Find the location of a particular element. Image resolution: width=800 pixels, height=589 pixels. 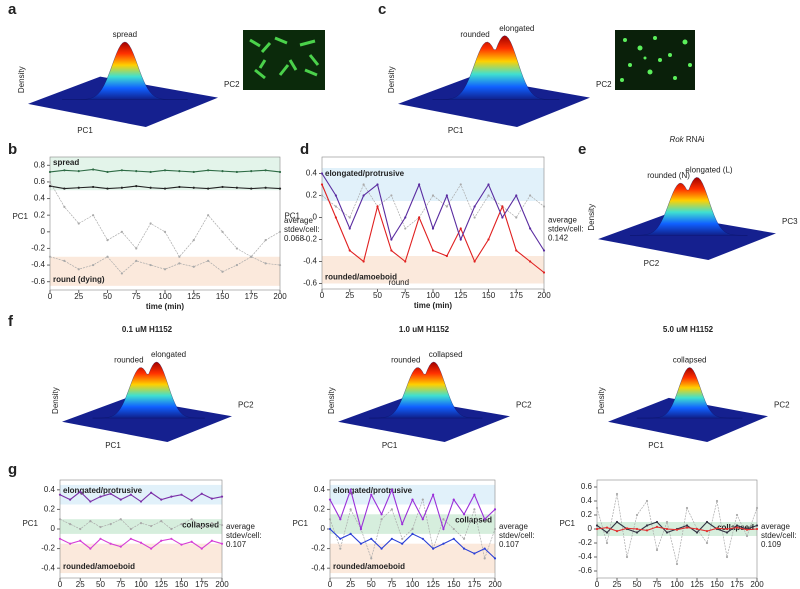

panel-label: d is located at coordinates (304, 149).